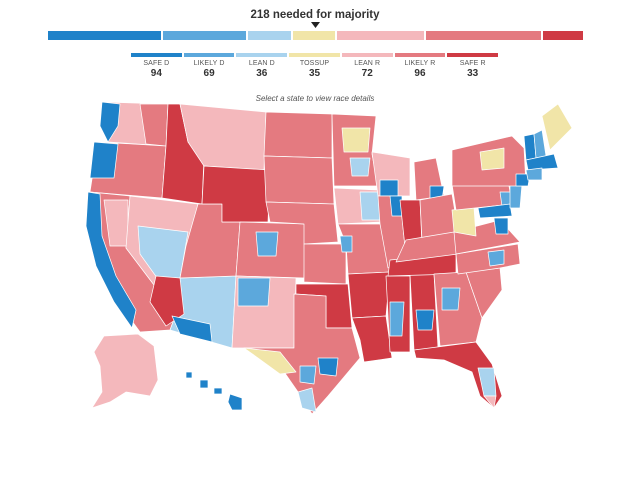 The image size is (640, 480). I want to click on district-denver, so click(267, 244).